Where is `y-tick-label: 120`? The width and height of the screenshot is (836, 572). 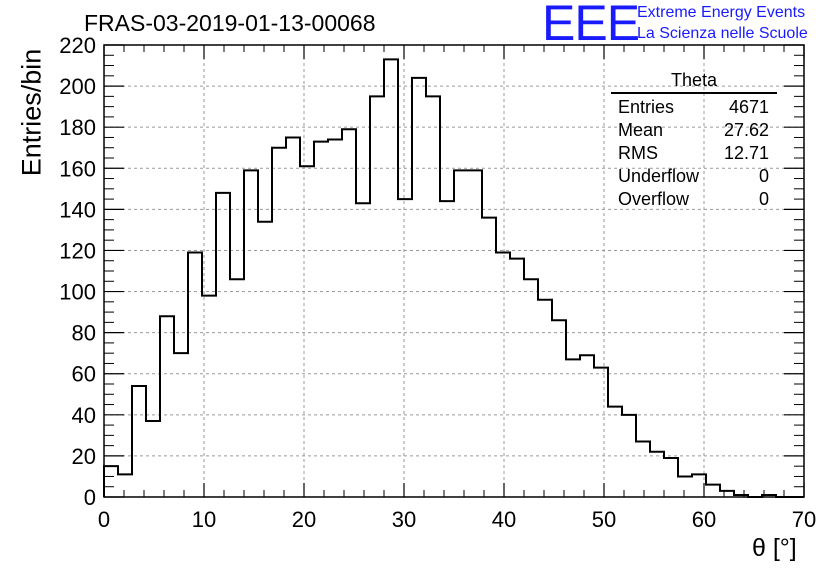
y-tick-label: 120 is located at coordinates (77, 250).